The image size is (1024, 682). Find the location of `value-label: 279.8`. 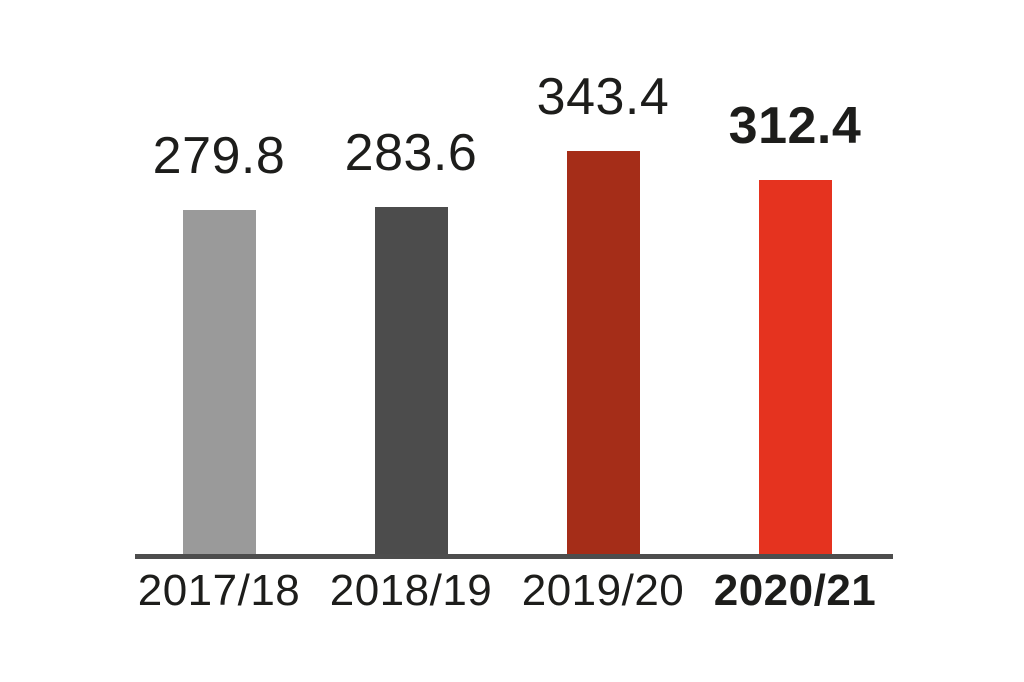

value-label: 279.8 is located at coordinates (219, 156).